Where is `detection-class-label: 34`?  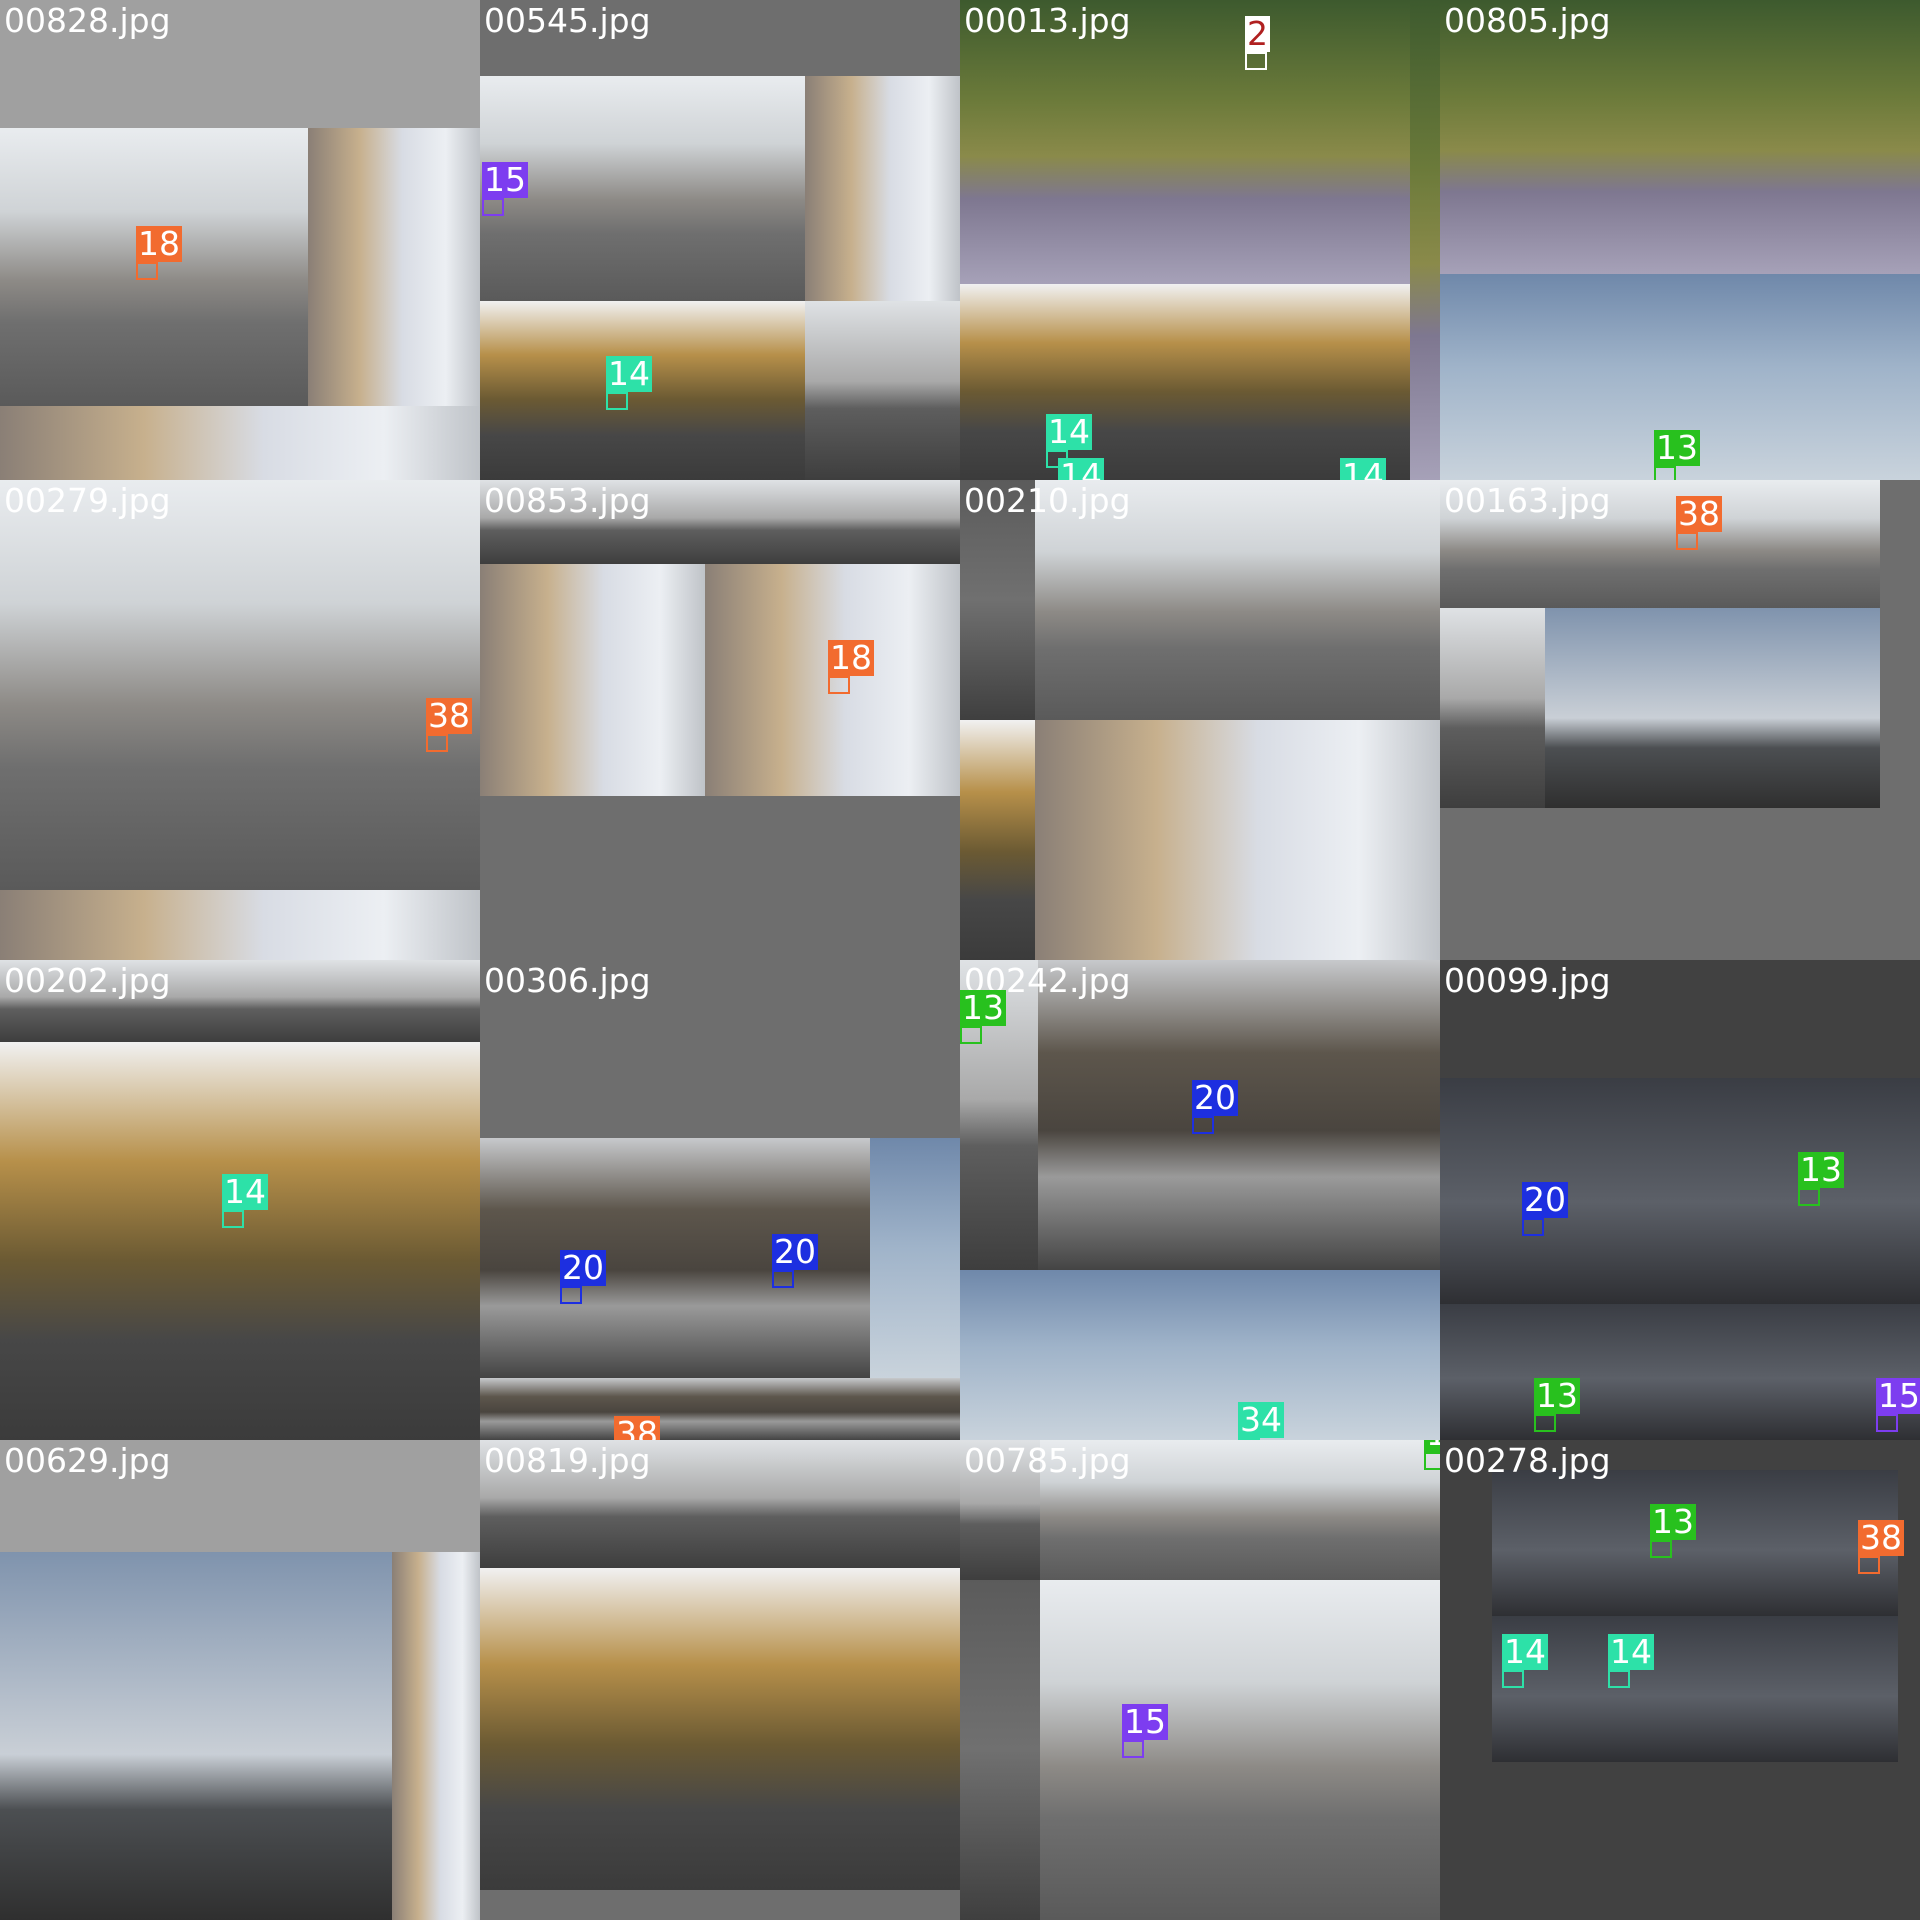
detection-class-label: 34 is located at coordinates (1261, 1419).